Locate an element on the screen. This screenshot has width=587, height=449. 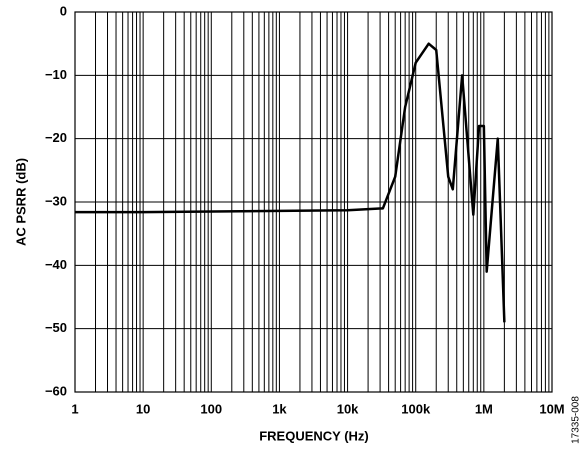
figure-id: 17335-008 is located at coordinates (576, 420).